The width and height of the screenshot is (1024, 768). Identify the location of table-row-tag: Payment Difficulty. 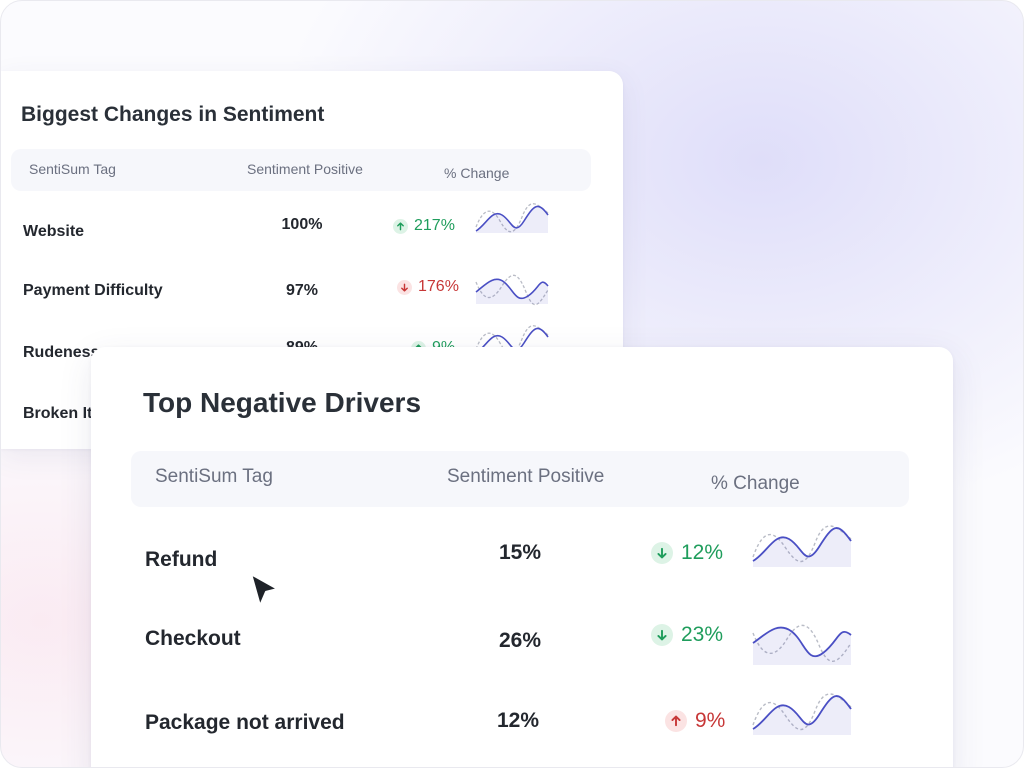
(93, 290).